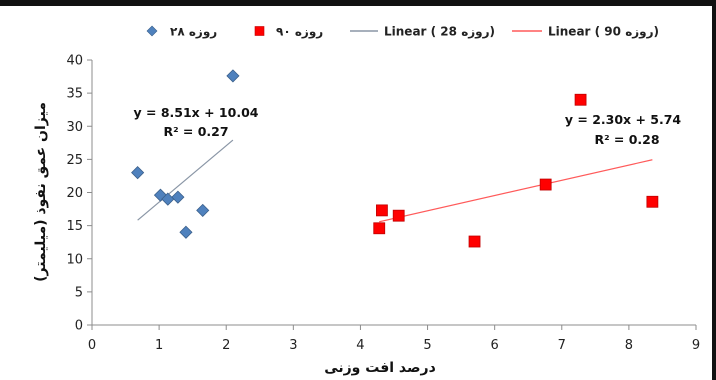 The image size is (716, 380). I want to click on legend-marker-90-day, so click(259, 31).